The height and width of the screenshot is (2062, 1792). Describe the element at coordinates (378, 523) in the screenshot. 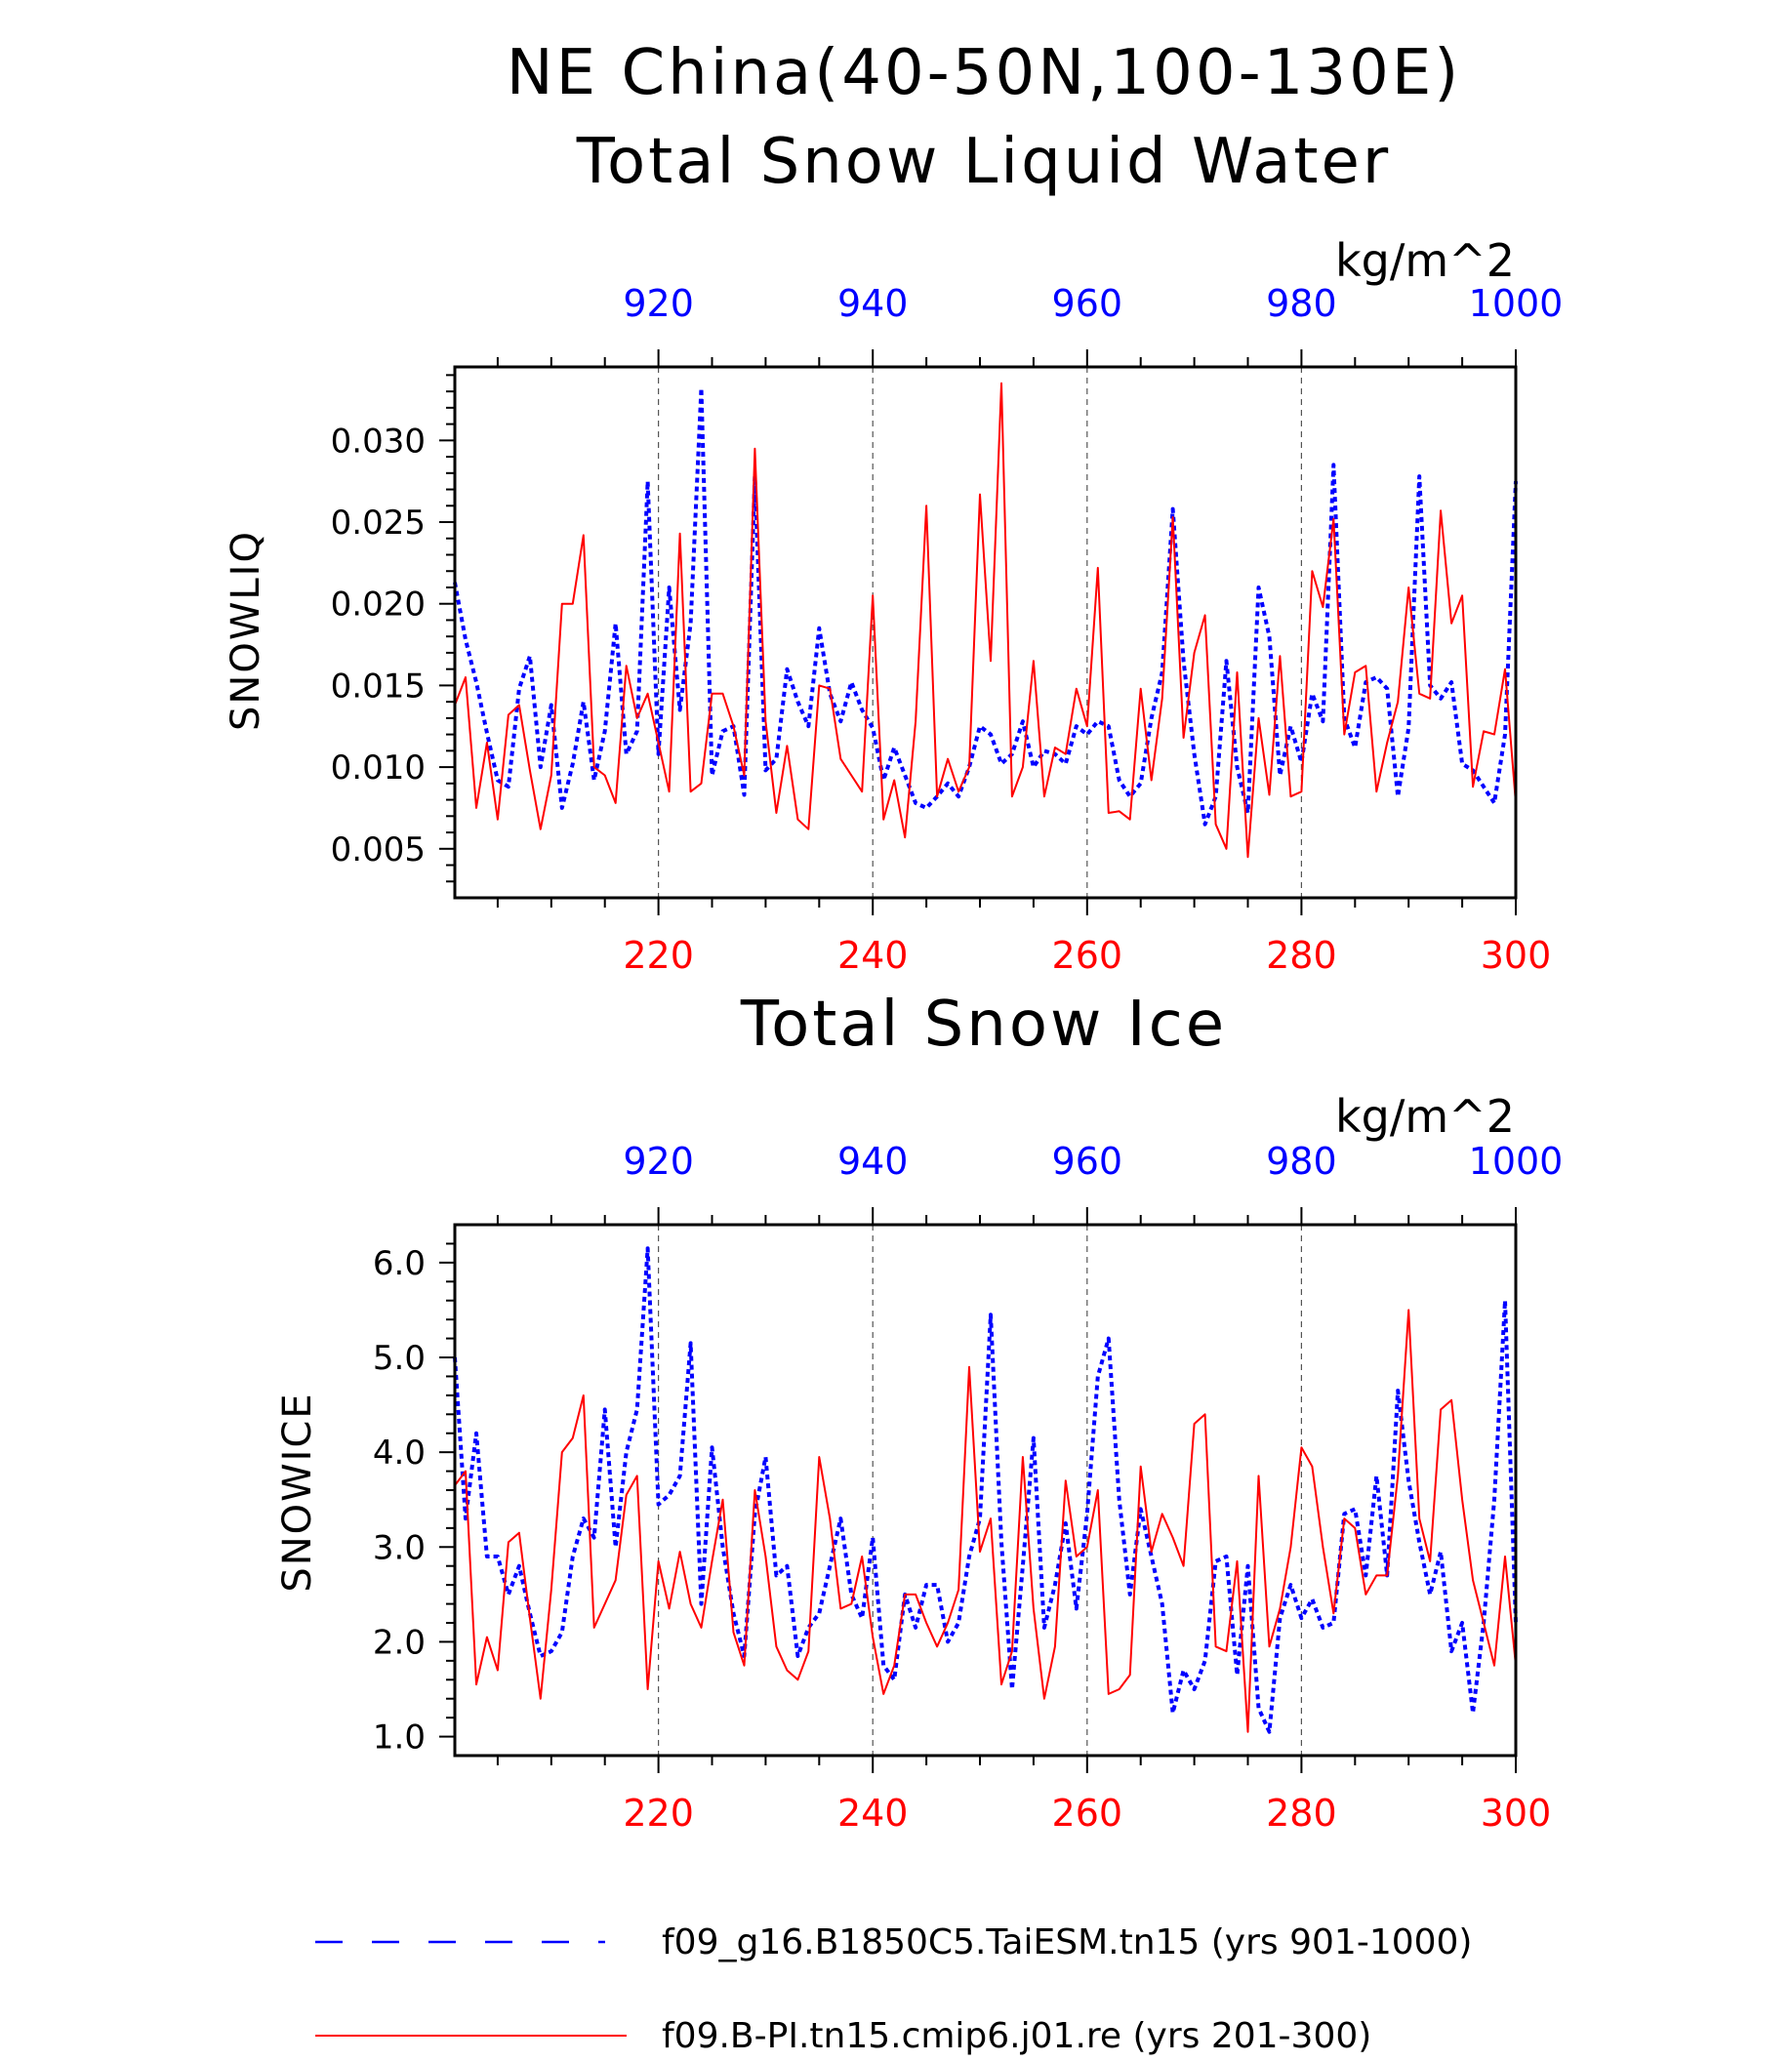

I see `y-tick-label: 0.025` at that location.